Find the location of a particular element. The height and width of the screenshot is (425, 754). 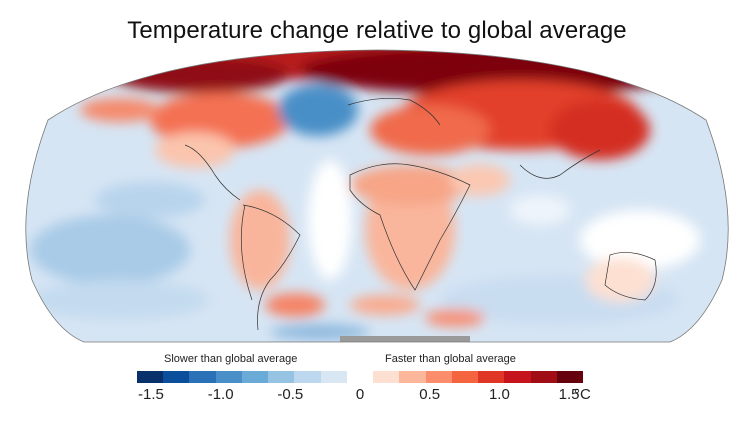

indian-ocean-neutral is located at coordinates (540, 210).